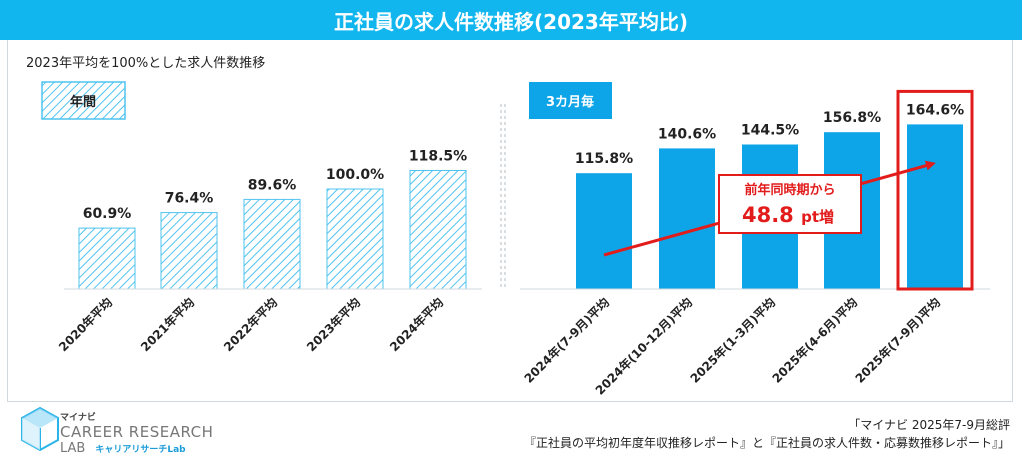 This screenshot has width=1022, height=464. What do you see at coordinates (789, 190) in the screenshot?
I see `annotation-line1: 前年同時期から` at bounding box center [789, 190].